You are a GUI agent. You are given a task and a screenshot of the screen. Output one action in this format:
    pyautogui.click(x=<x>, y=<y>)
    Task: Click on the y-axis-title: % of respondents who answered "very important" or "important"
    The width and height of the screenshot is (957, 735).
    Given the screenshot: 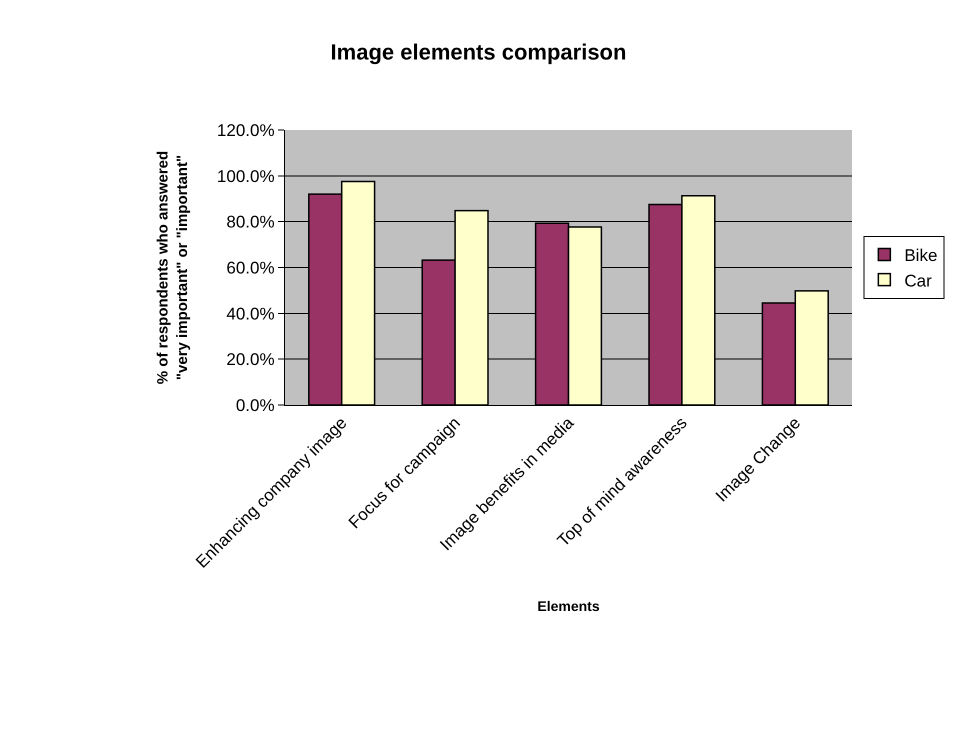 What is the action you would take?
    pyautogui.click(x=173, y=267)
    